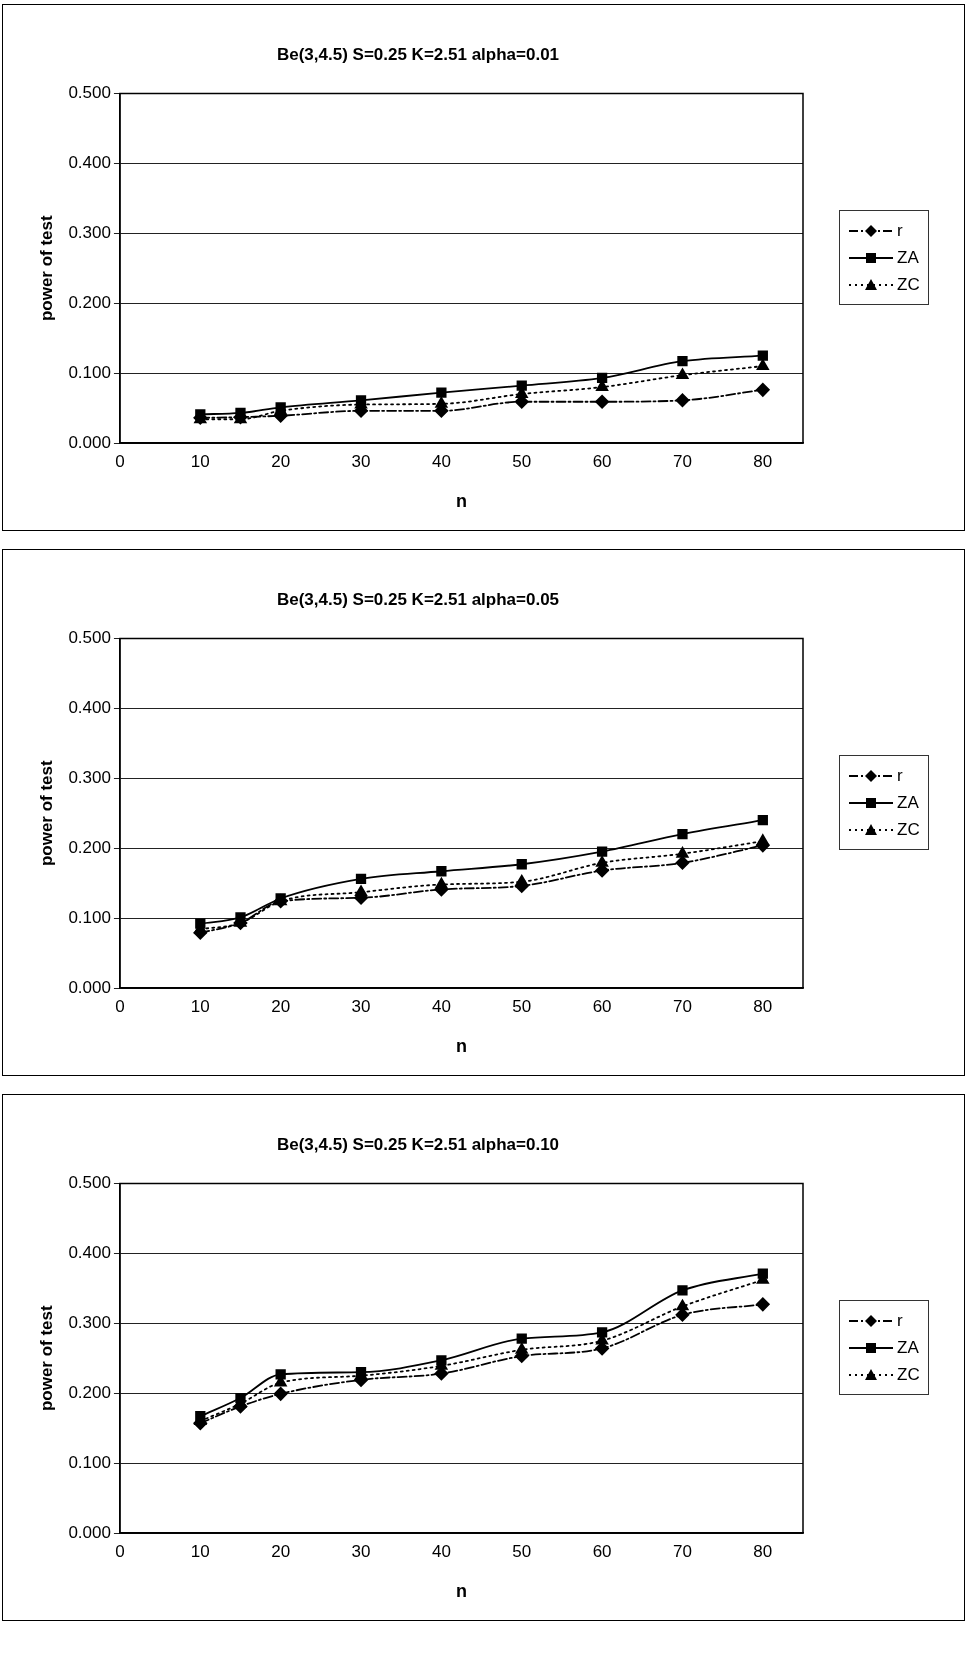 This screenshot has height=1653, width=965. What do you see at coordinates (418, 599) in the screenshot?
I see `chart-title: Be(3,4.5) S=0.25 K=2.51 alpha=0.05` at bounding box center [418, 599].